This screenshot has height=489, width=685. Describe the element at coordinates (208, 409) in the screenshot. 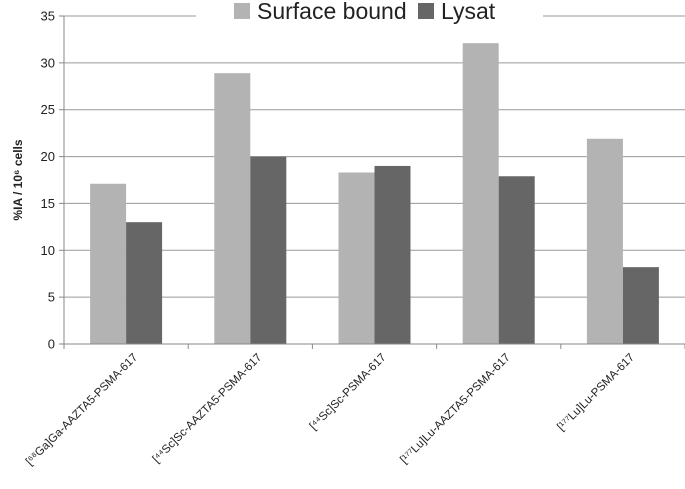

I see `category-label: [⁴⁴Sc]Sc-AAZTA5-PSMA-617` at that location.